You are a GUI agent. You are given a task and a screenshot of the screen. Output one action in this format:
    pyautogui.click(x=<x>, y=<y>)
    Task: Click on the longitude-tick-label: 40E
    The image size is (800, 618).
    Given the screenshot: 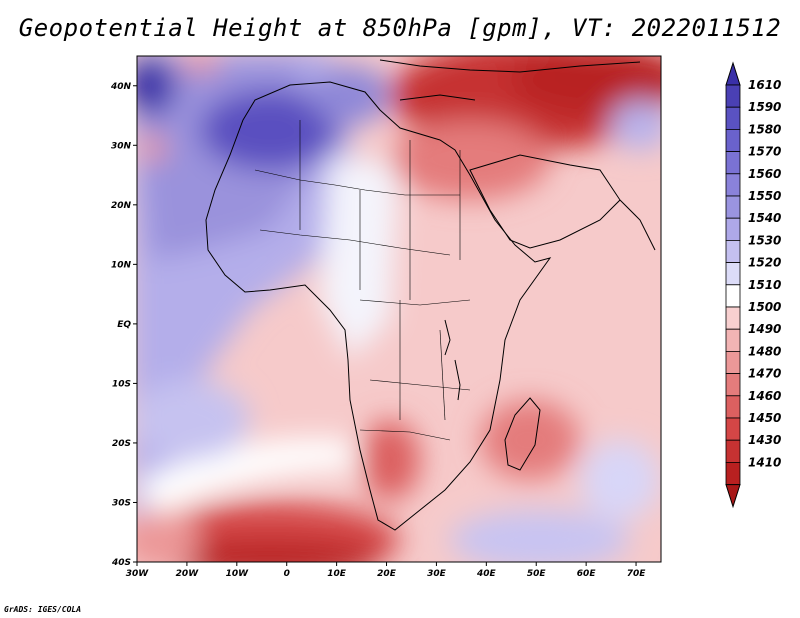 What is the action you would take?
    pyautogui.click(x=486, y=574)
    